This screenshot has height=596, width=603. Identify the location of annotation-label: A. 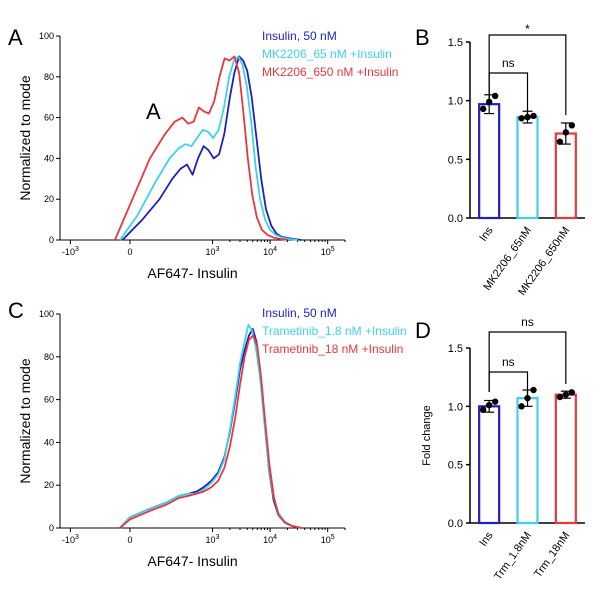
(153, 111).